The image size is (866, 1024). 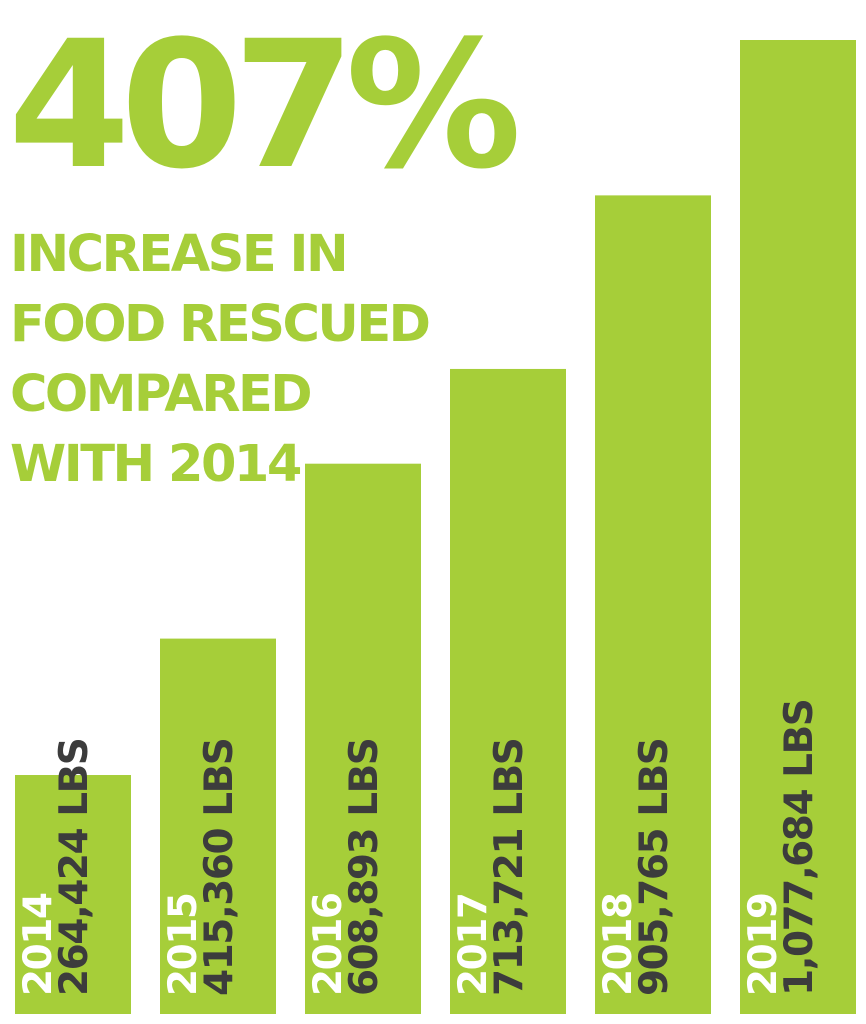 I want to click on bar-2014, so click(x=73, y=894).